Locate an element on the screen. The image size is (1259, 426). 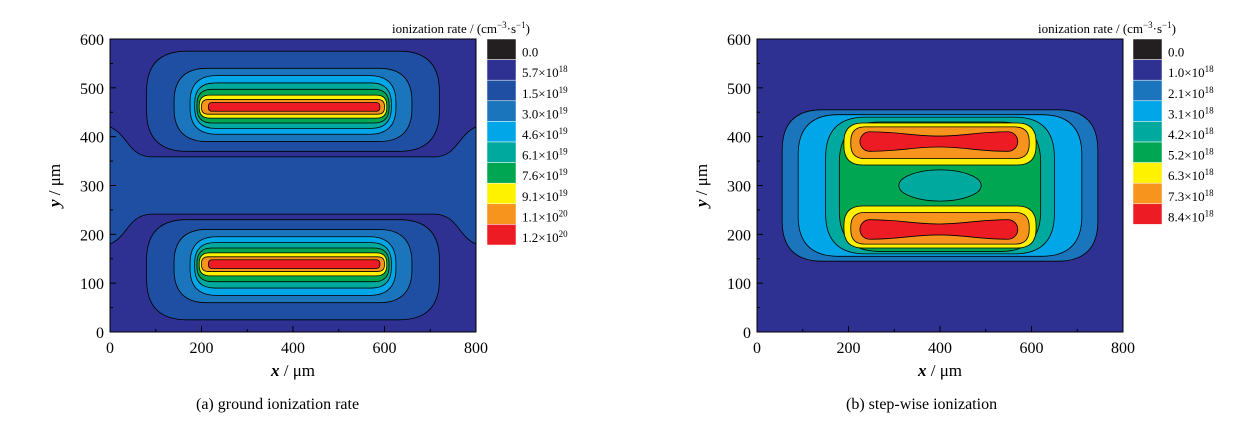
colorbar-level-label: 1.5×10¹⁹ is located at coordinates (545, 93).